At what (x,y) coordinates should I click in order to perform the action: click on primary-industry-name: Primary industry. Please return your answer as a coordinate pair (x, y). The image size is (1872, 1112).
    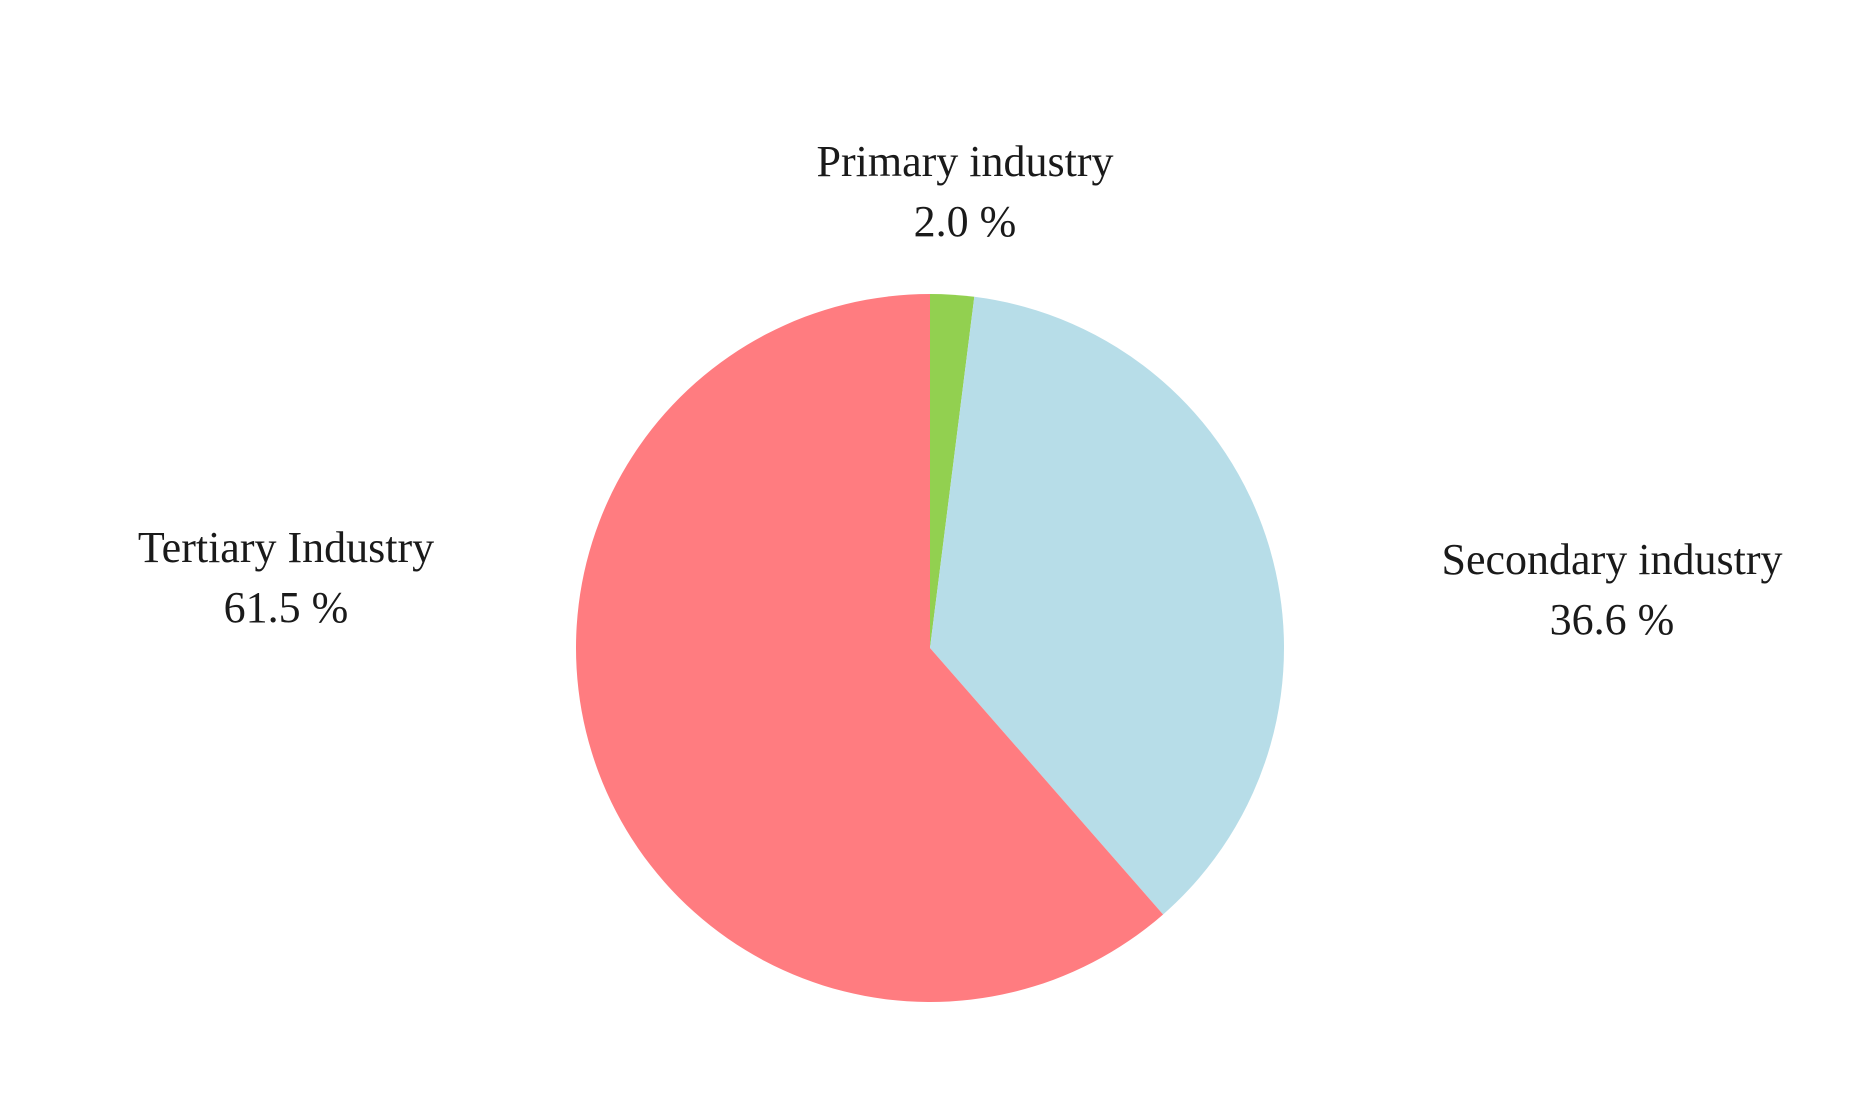
    Looking at the image, I should click on (965, 161).